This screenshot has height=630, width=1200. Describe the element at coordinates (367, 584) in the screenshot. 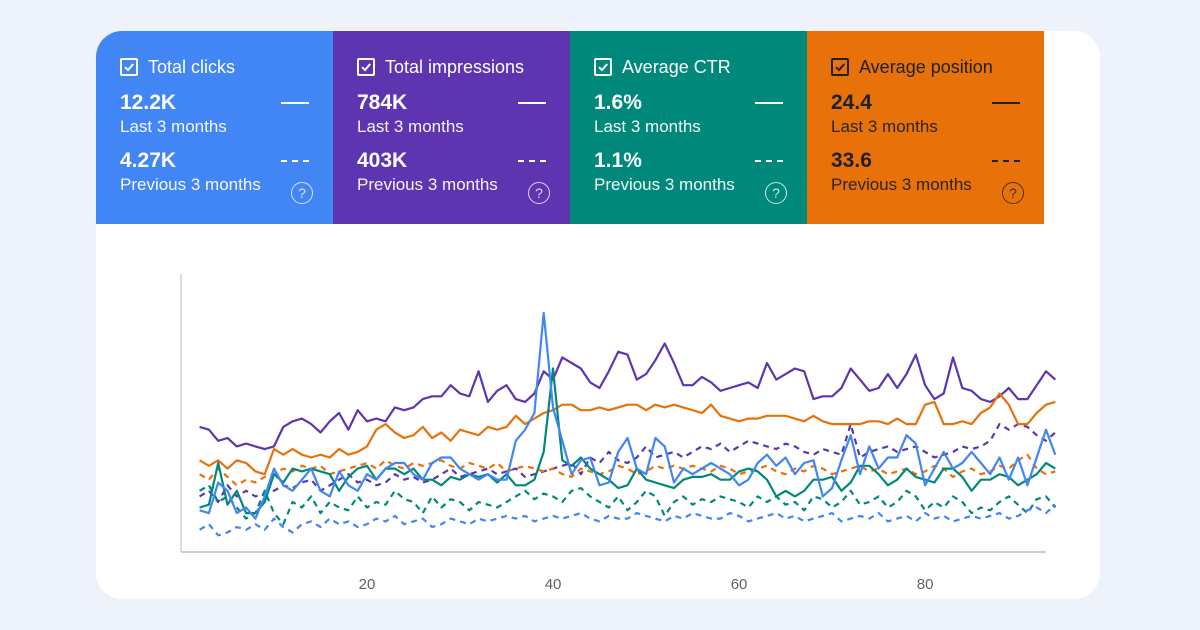

I see `x-tick-label: 20` at that location.